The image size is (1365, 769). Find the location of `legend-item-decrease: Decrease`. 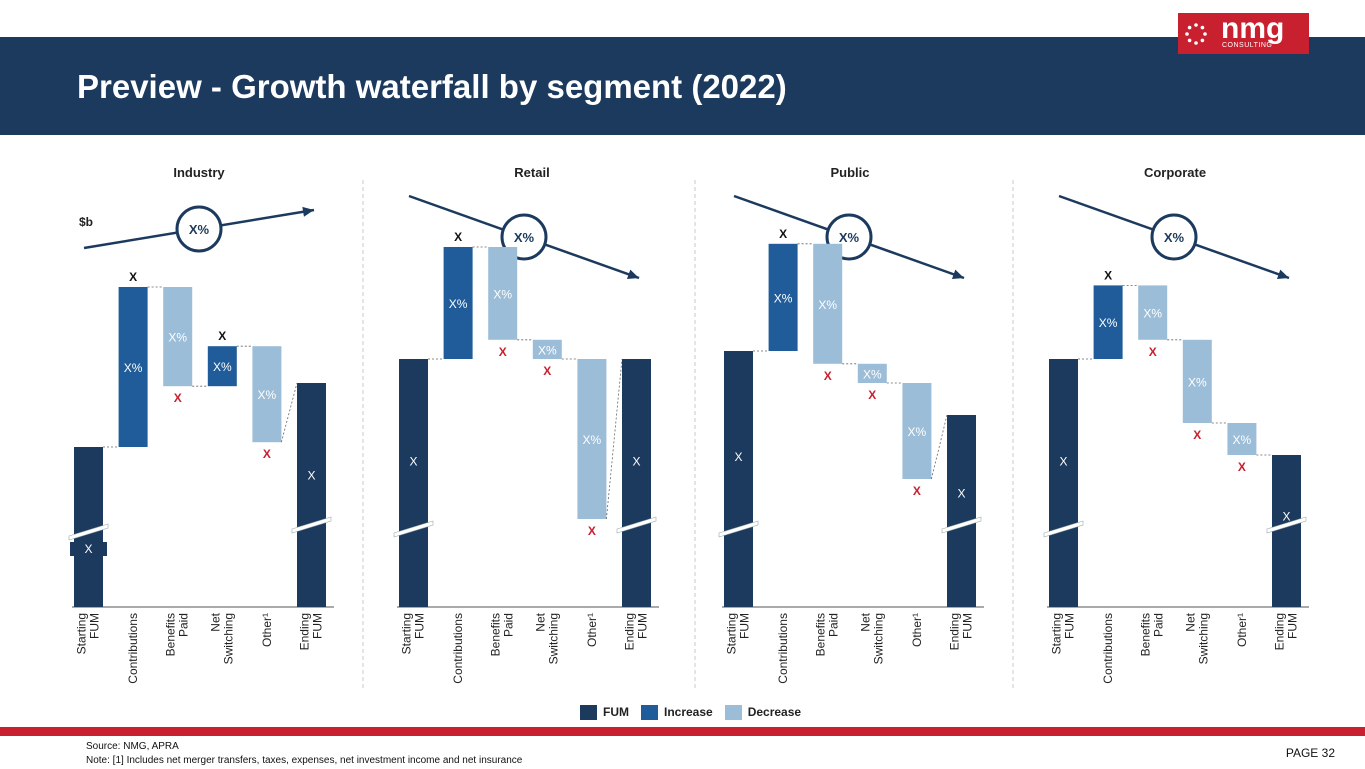

legend-item-decrease: Decrease is located at coordinates (763, 712).